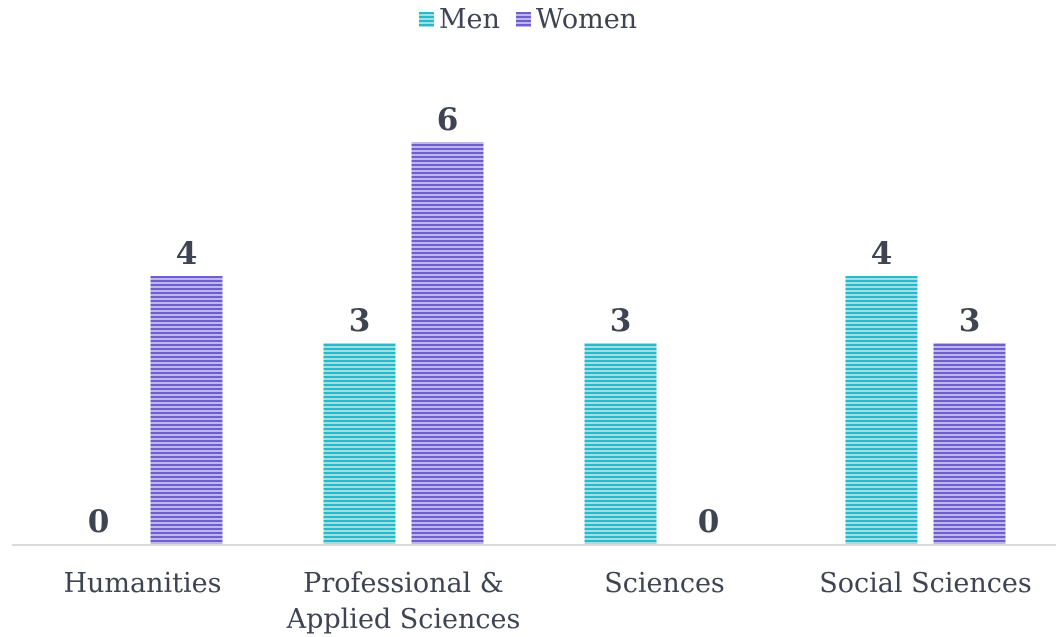  I want to click on data-label-men-0: 0, so click(99, 522).